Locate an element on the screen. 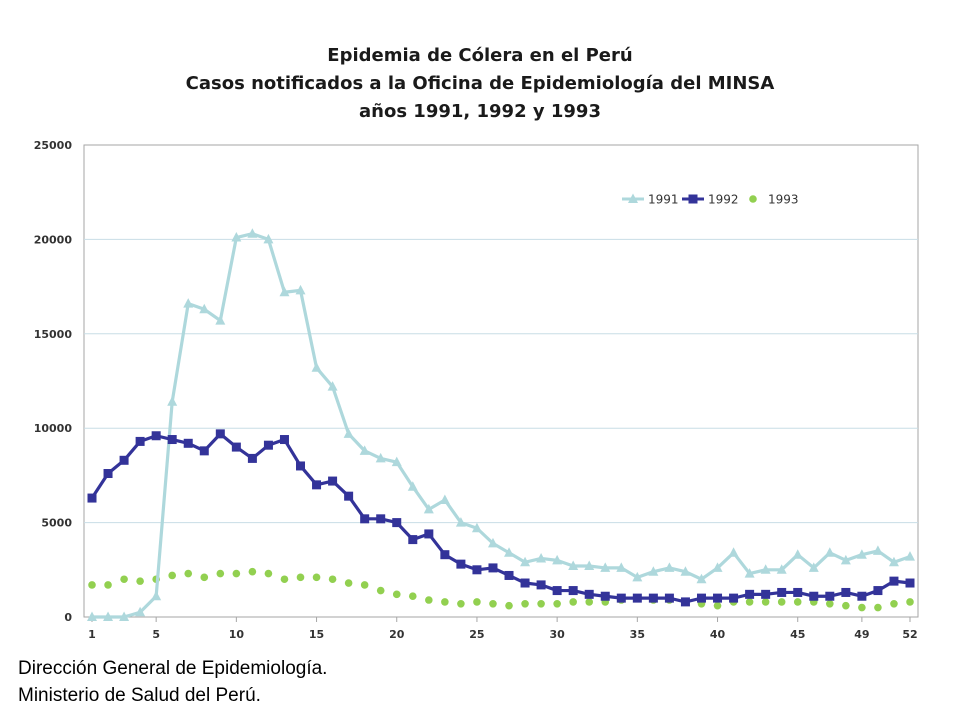  x-tick-label-35: 35 is located at coordinates (637, 634).